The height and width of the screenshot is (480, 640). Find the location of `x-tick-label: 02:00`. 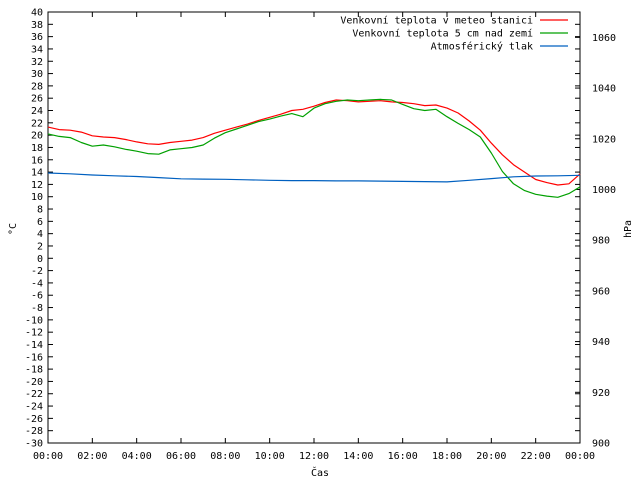

x-tick-label: 02:00 is located at coordinates (92, 456).